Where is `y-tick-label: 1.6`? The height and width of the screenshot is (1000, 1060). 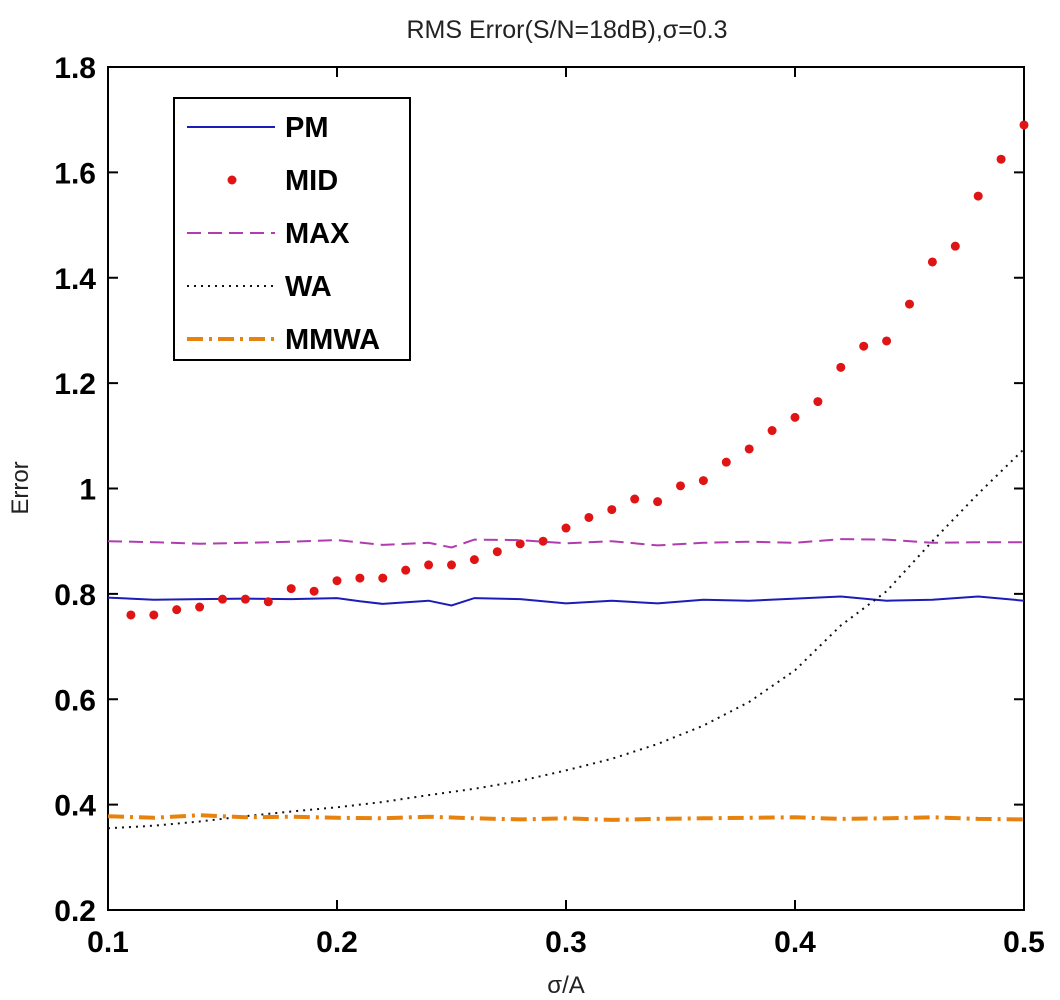 y-tick-label: 1.6 is located at coordinates (75, 173).